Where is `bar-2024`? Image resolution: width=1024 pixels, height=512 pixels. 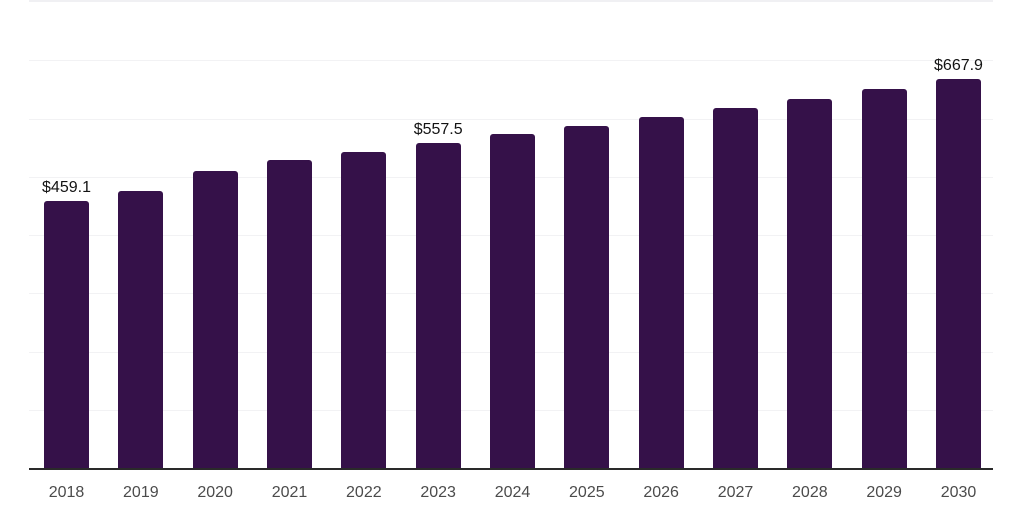
bar-2024 is located at coordinates (512, 300).